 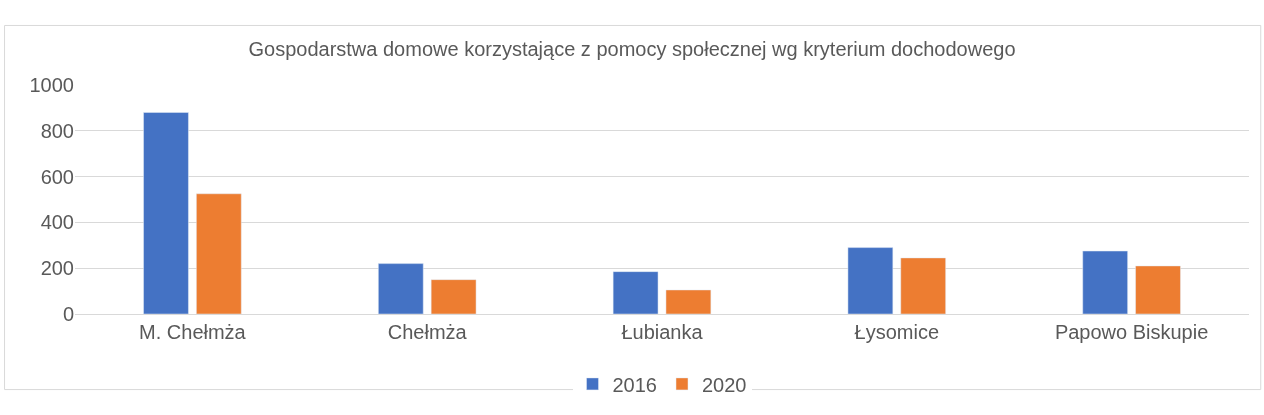 What do you see at coordinates (427, 332) in the screenshot?
I see `x-tick-label: Chełmża` at bounding box center [427, 332].